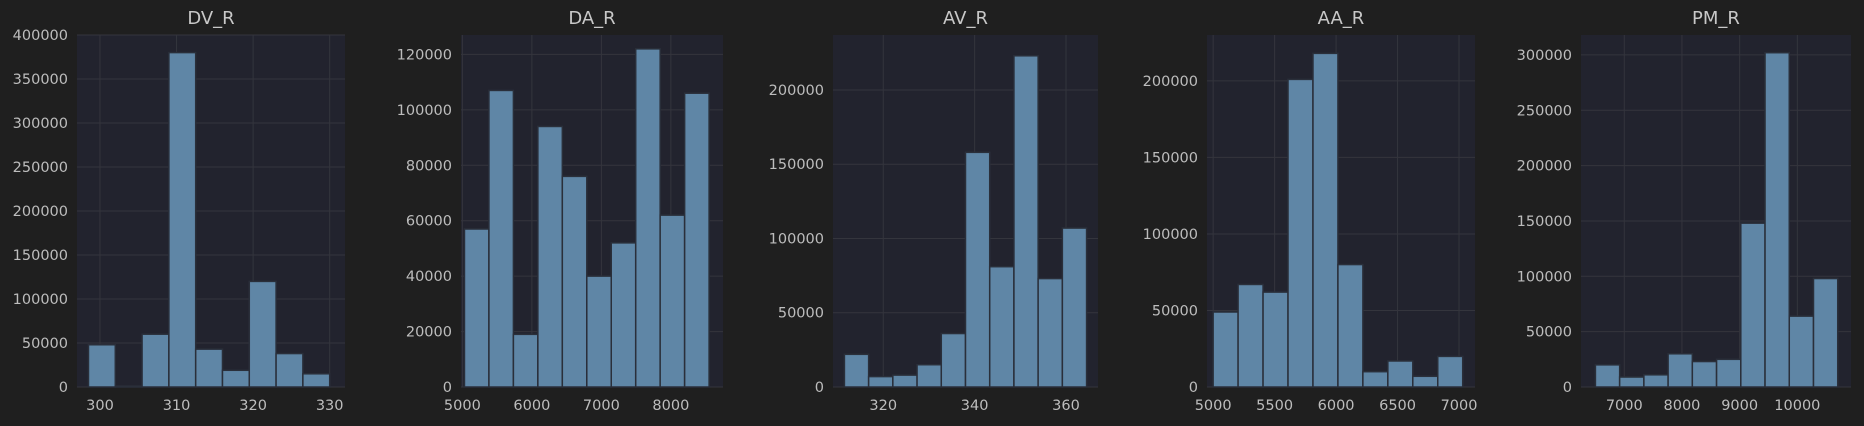 Image resolution: width=1864 pixels, height=426 pixels. Describe the element at coordinates (1797, 406) in the screenshot. I see `x-tick-label: 10000` at that location.